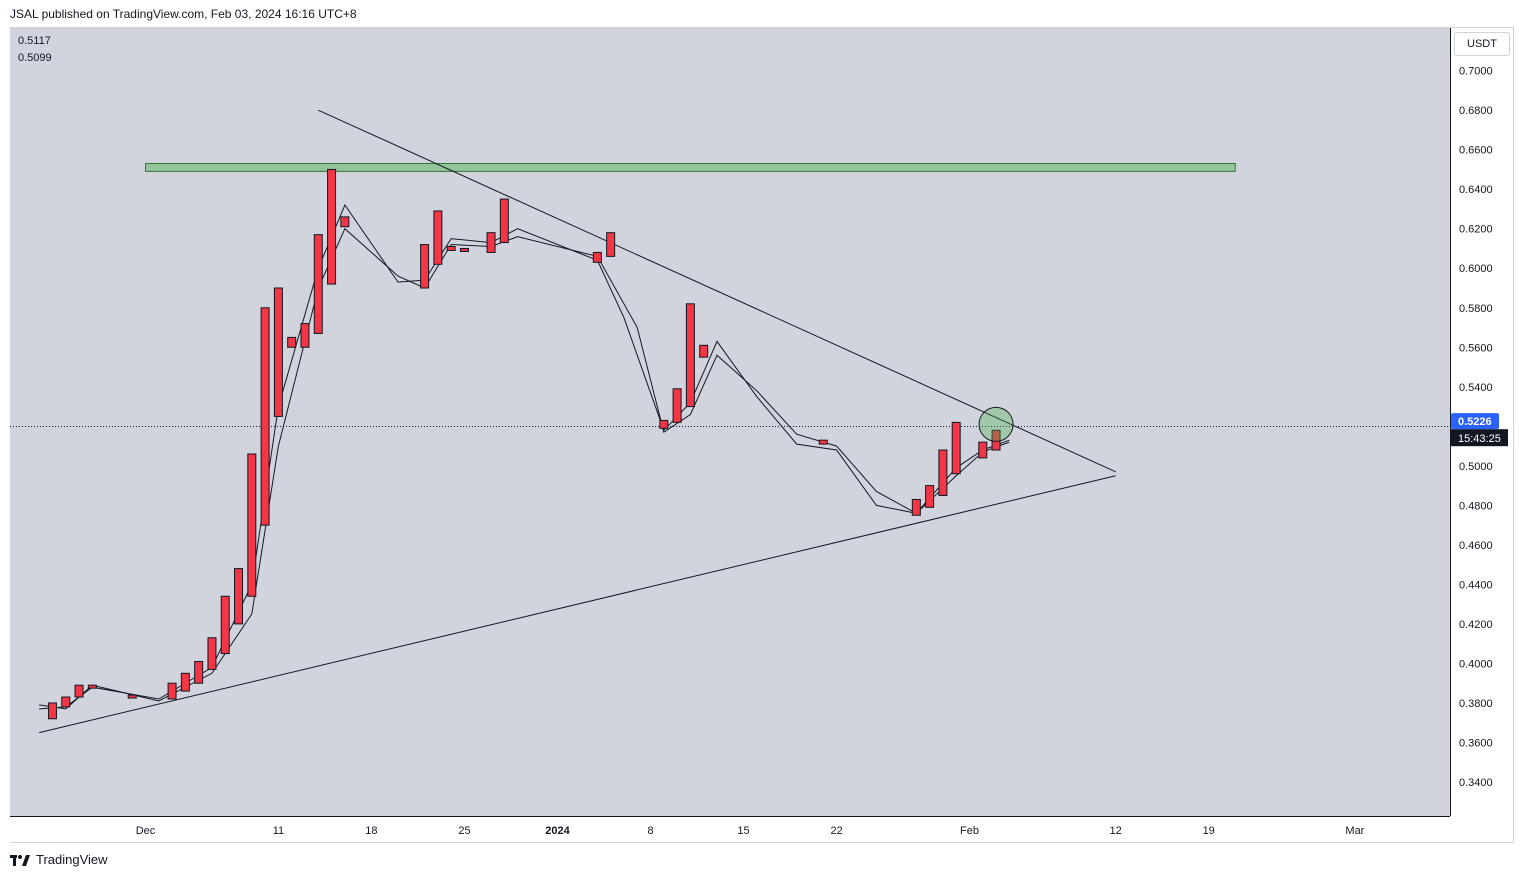 Image resolution: width=1524 pixels, height=879 pixels. Describe the element at coordinates (969, 831) in the screenshot. I see `time-tick-label: Feb` at that location.